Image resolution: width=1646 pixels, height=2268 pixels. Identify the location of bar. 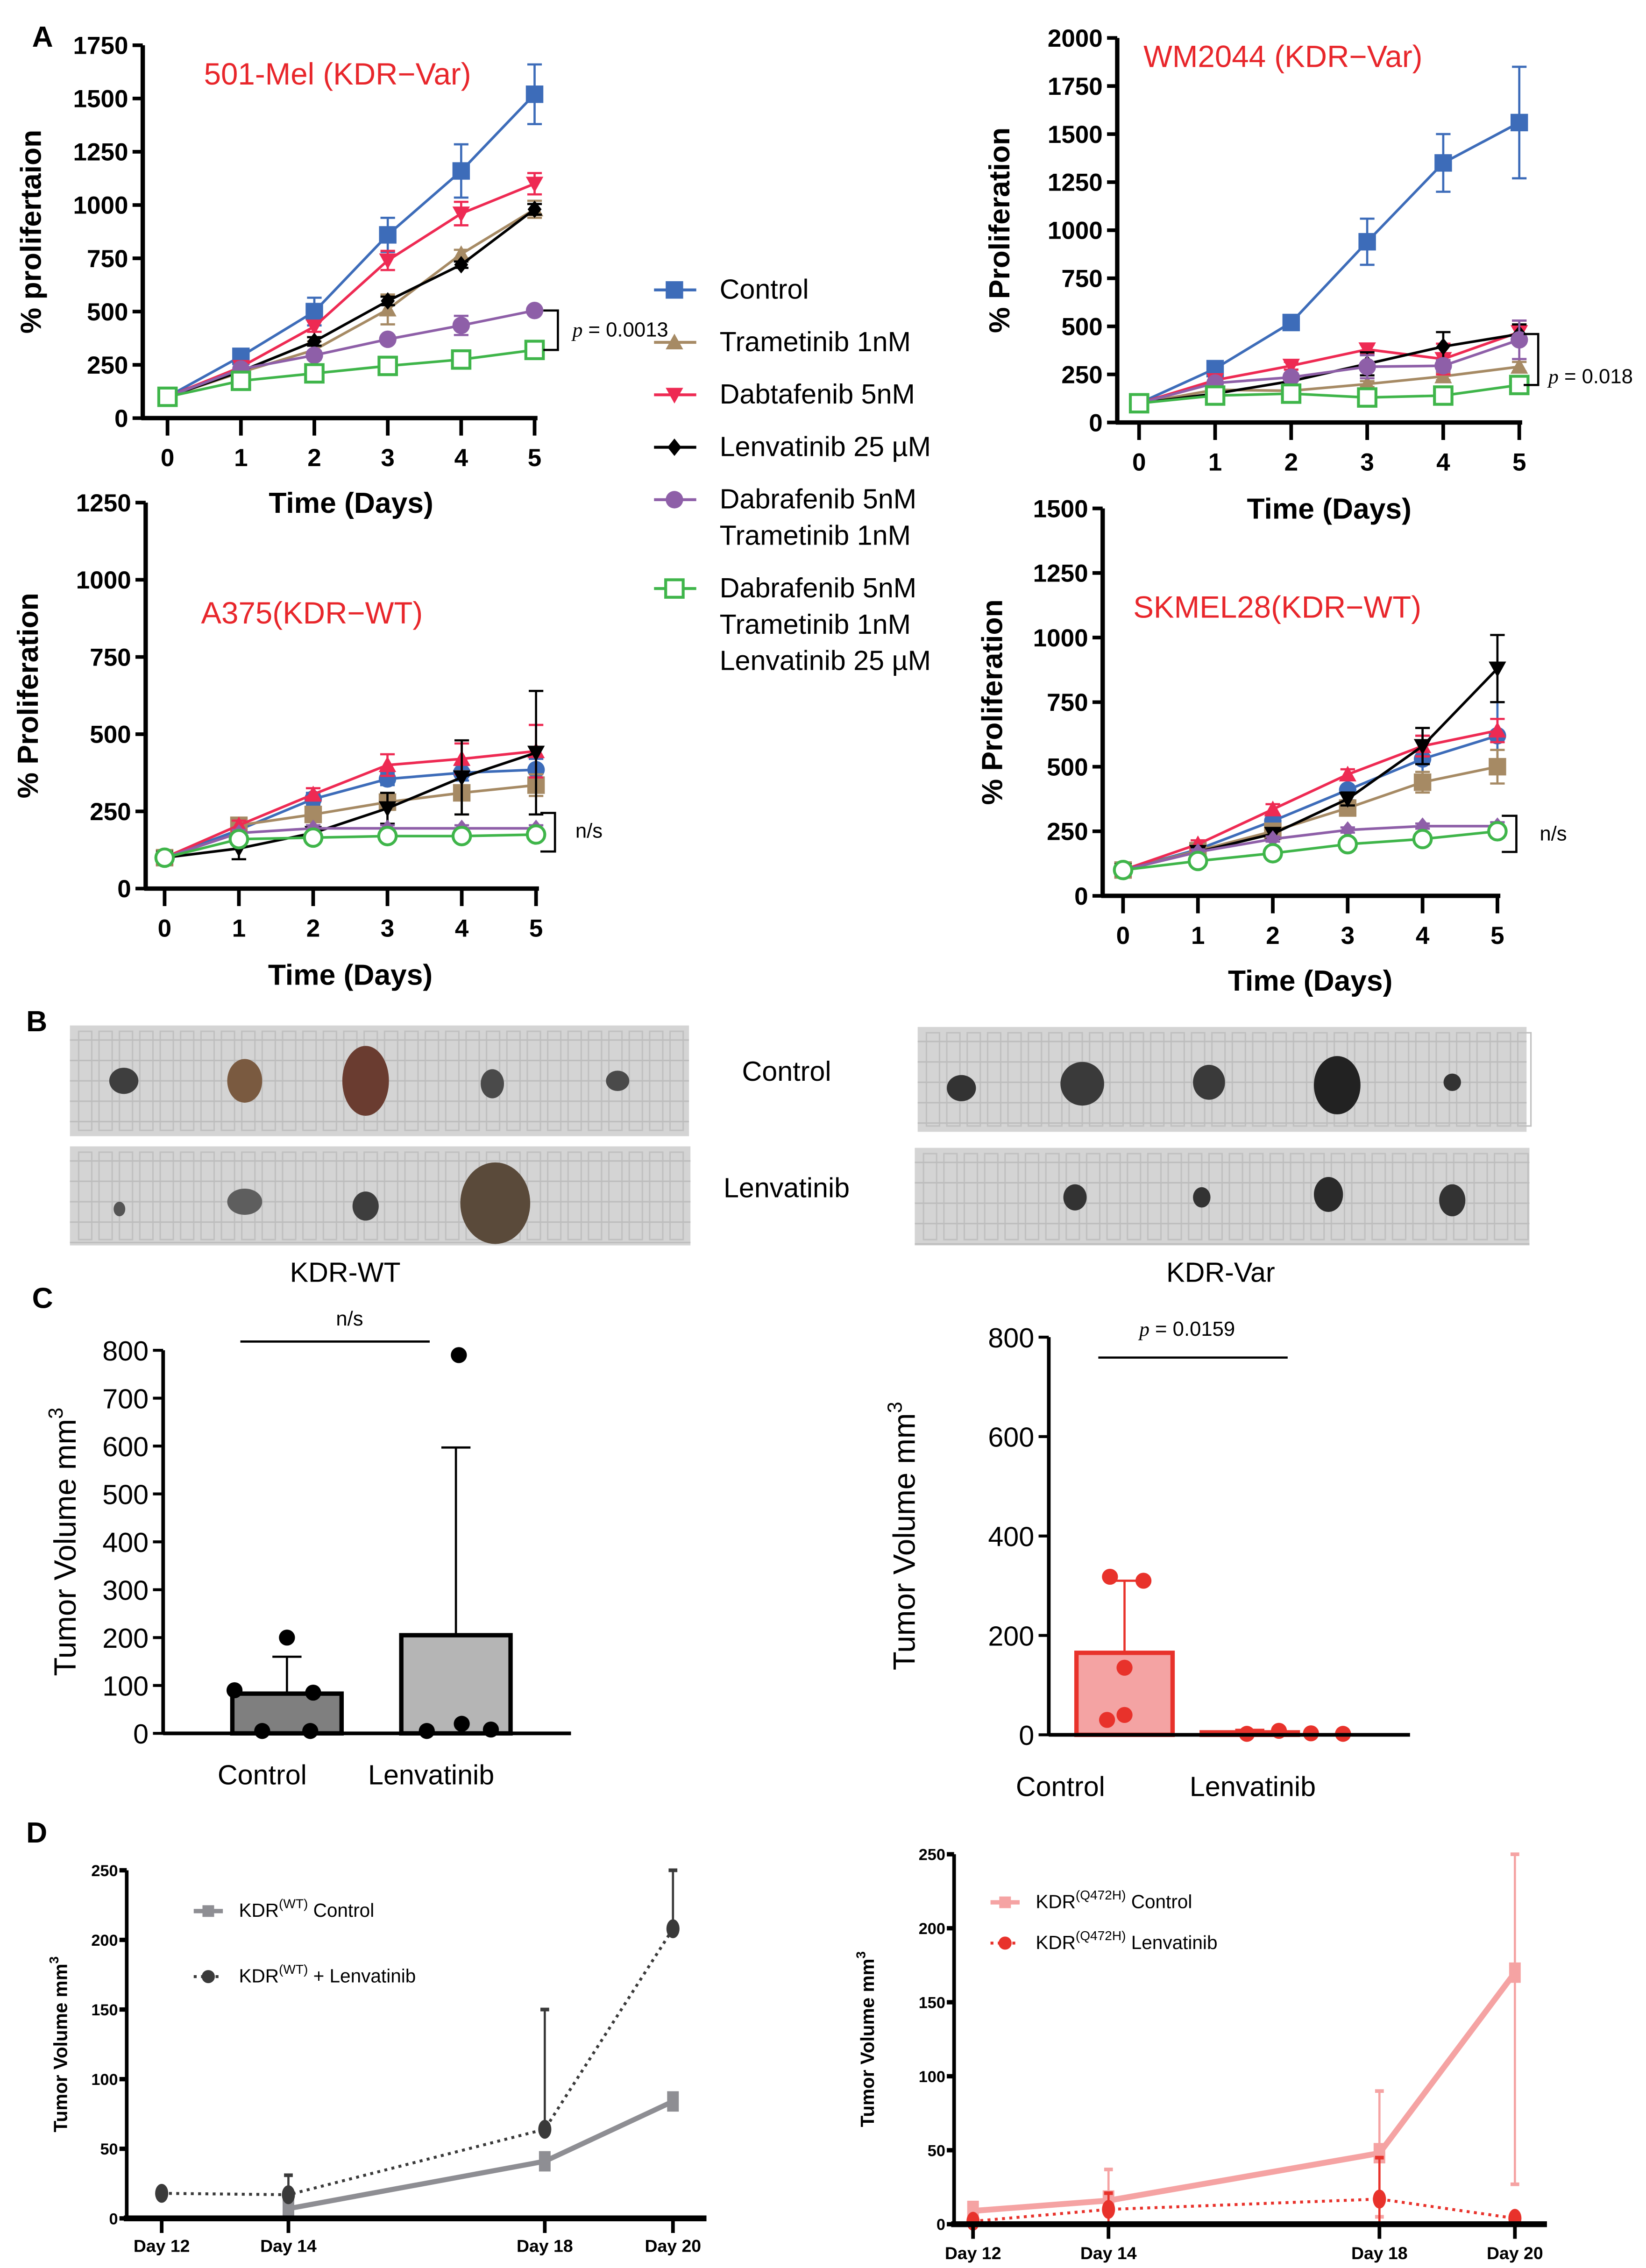
(456, 1684).